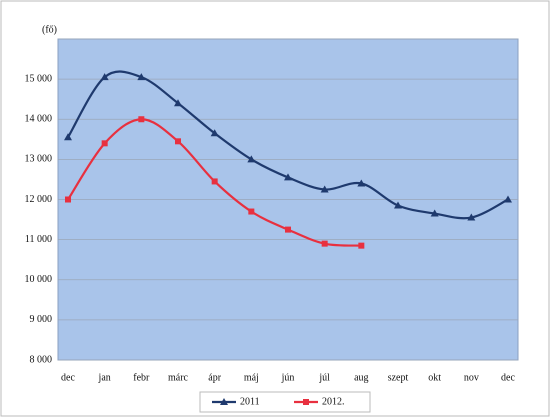 This screenshot has width=550, height=417. What do you see at coordinates (39, 199) in the screenshot?
I see `y-tick-label: 12 000` at bounding box center [39, 199].